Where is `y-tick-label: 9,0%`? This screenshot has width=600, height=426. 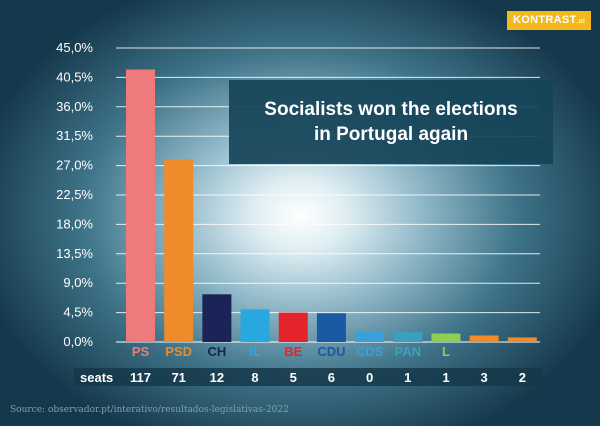
y-tick-label: 9,0% is located at coordinates (78, 282).